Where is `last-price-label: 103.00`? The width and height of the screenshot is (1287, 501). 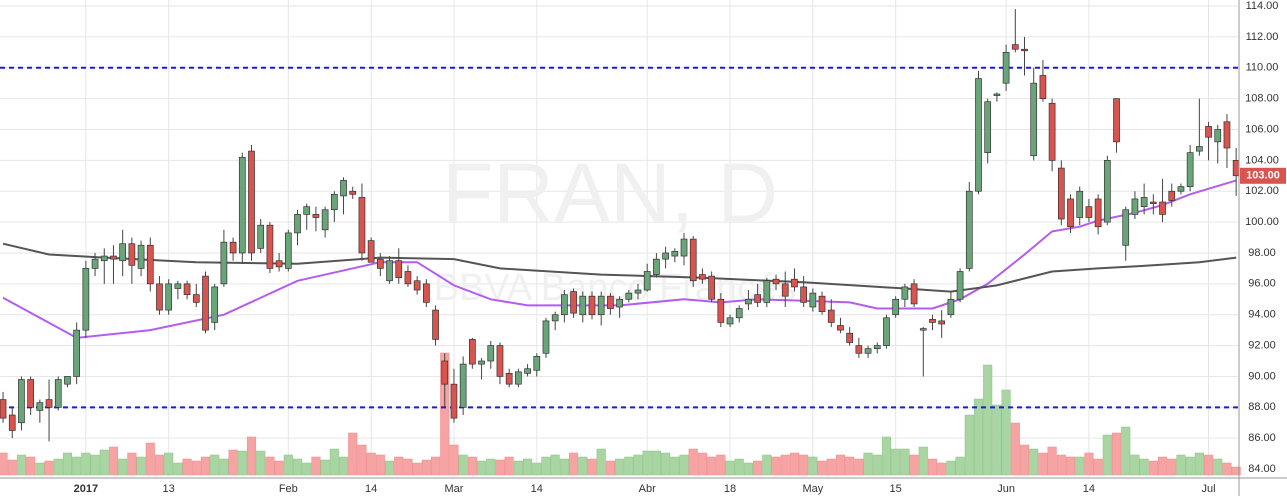
last-price-label: 103.00 is located at coordinates (1263, 176).